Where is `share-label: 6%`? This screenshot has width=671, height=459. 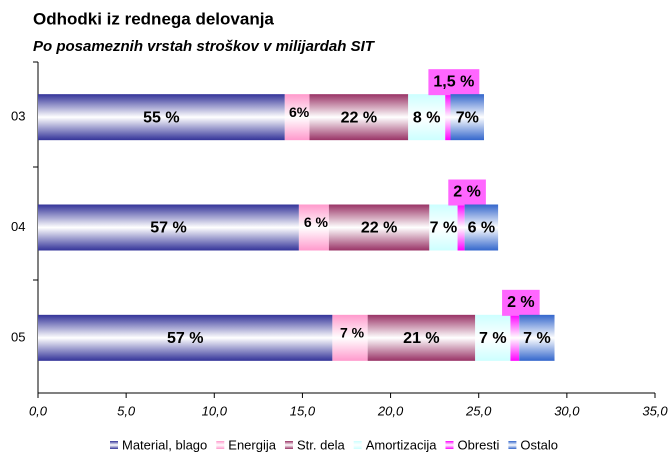
share-label: 6% is located at coordinates (299, 112).